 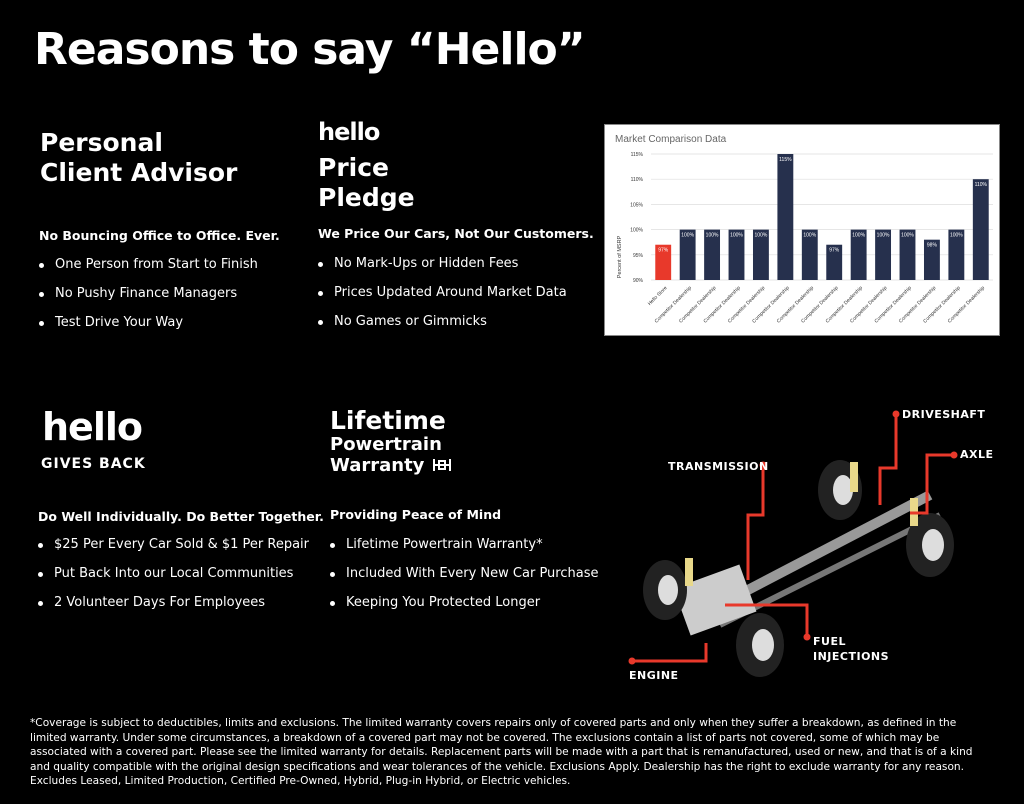 I want to click on list-item: $25 Per Every Car Sold & $1 Per Repair, so click(x=173, y=544).